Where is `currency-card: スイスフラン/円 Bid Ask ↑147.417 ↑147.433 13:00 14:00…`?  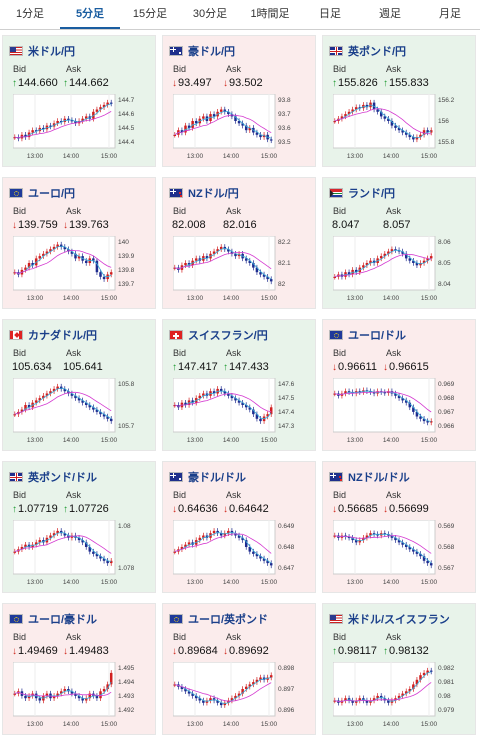
currency-card: スイスフラン/円 Bid Ask ↑147.417 ↑147.433 13:00 14:00… is located at coordinates (239, 385).